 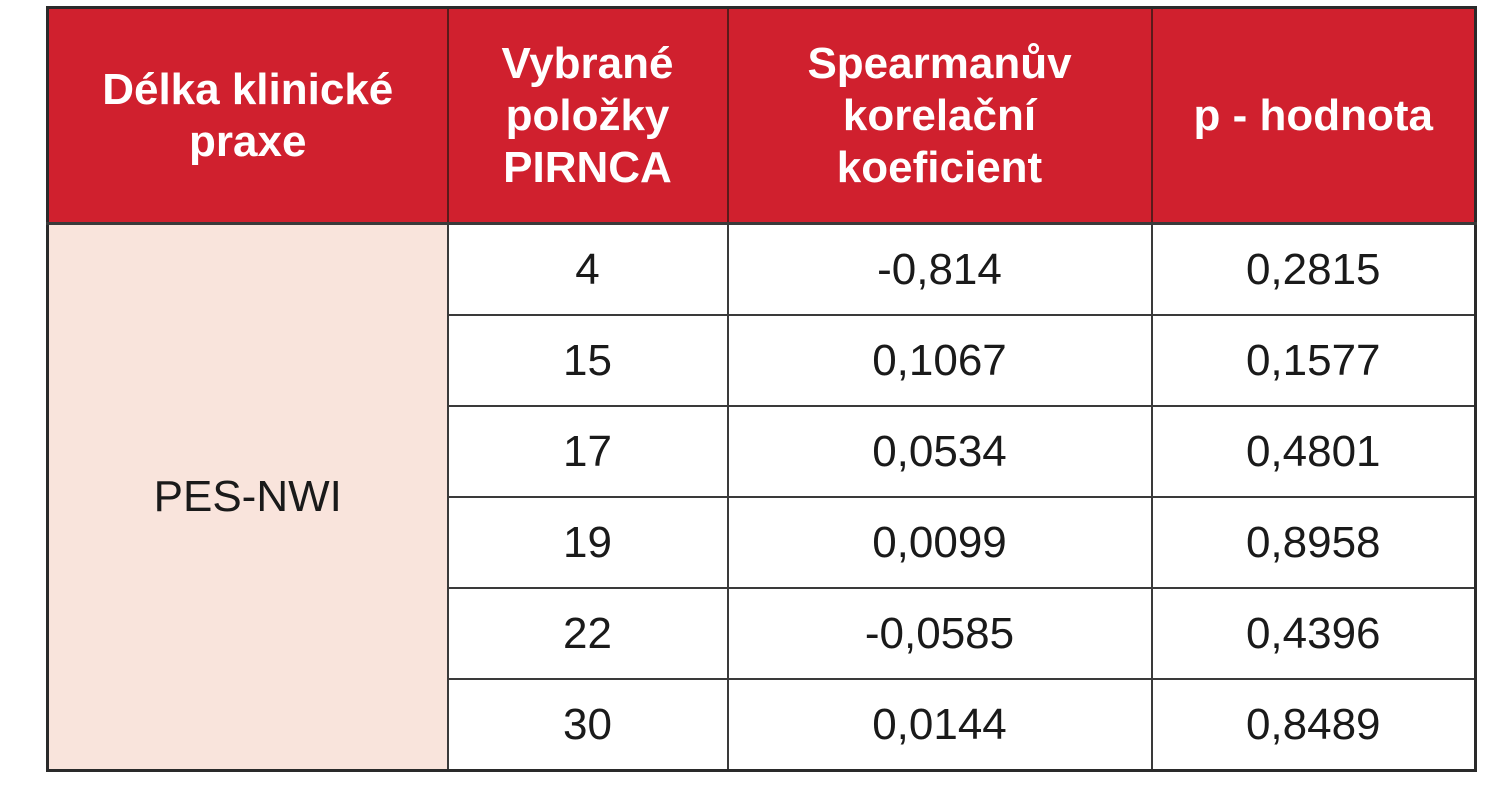 I want to click on table-row: 15 0,1067 0,1577, so click(x=762, y=360).